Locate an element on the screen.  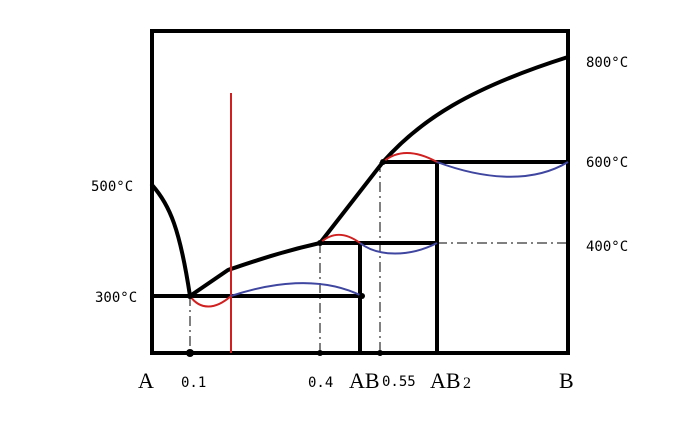
label-300c: 300°C is located at coordinates (116, 298).